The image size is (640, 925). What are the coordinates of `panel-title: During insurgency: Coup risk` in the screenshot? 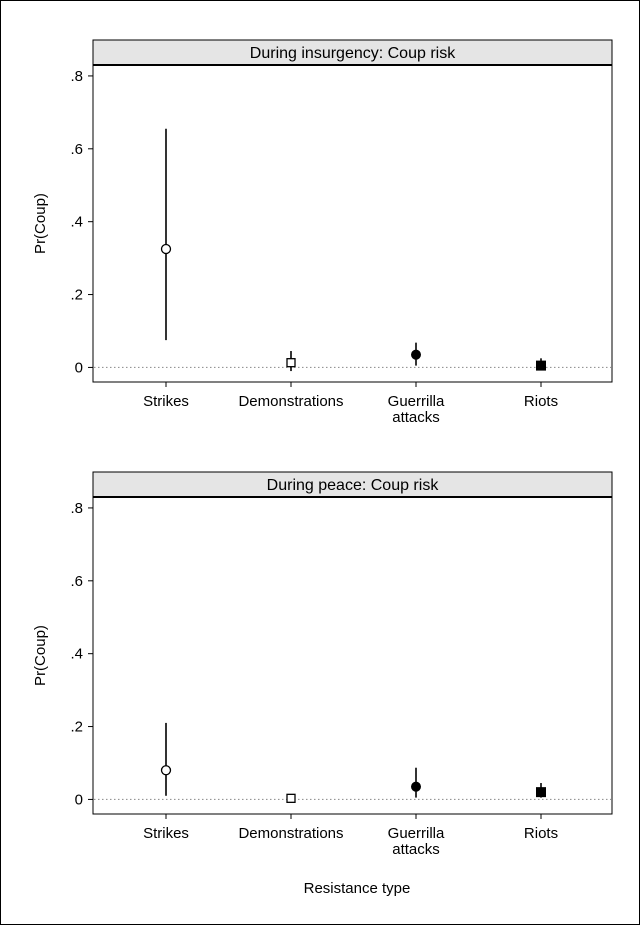 It's located at (353, 53).